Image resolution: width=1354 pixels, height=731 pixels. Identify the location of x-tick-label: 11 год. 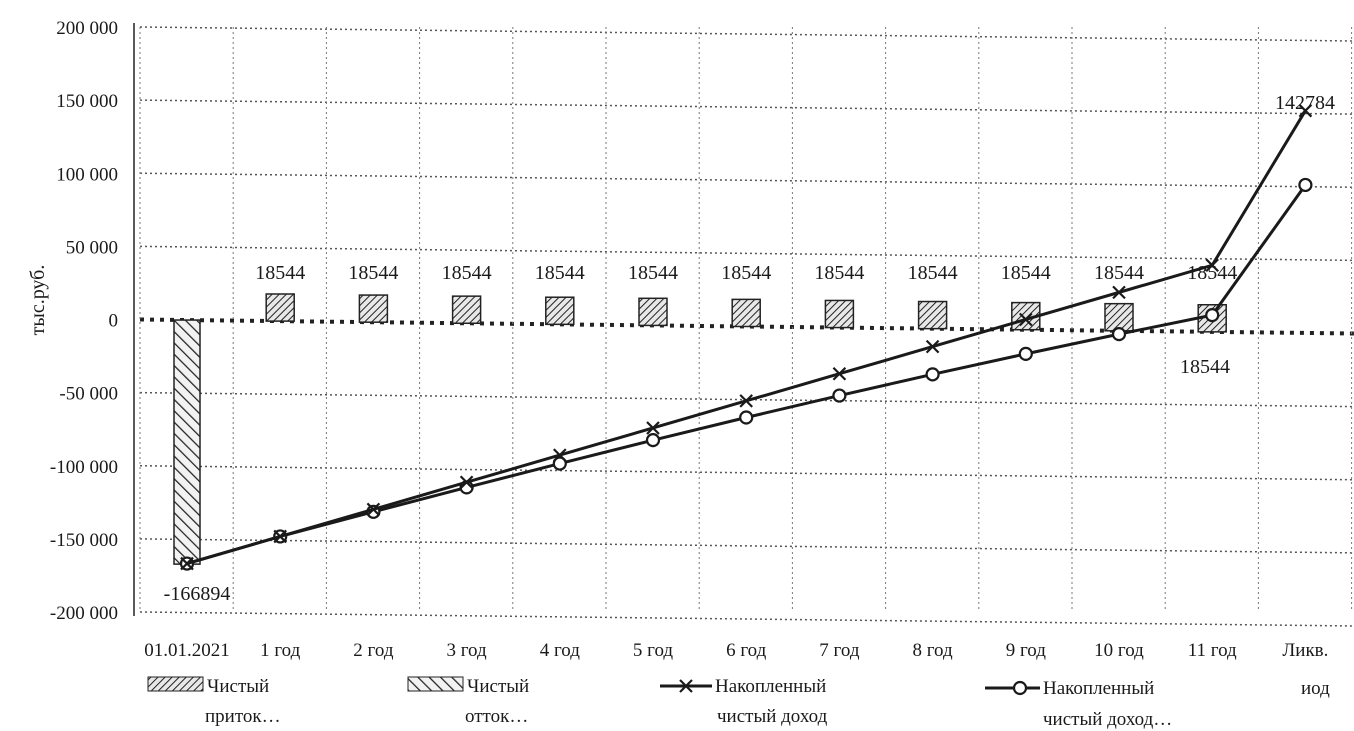
(1212, 650).